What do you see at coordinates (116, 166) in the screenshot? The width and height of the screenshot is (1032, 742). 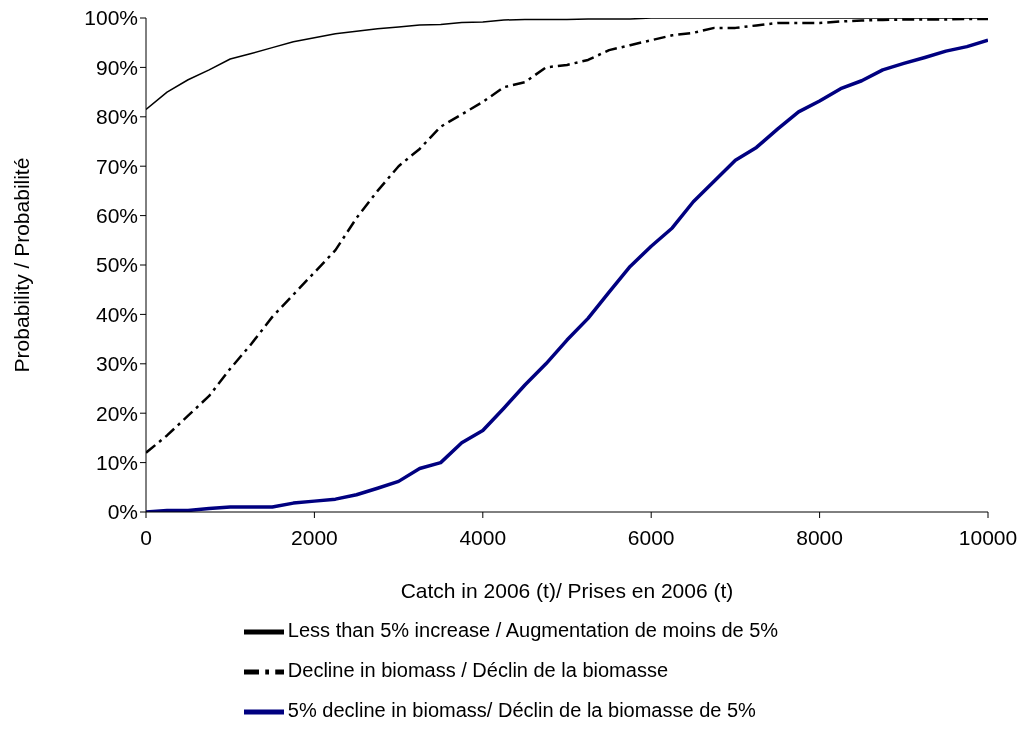 I see `y-tick-label: 70%` at bounding box center [116, 166].